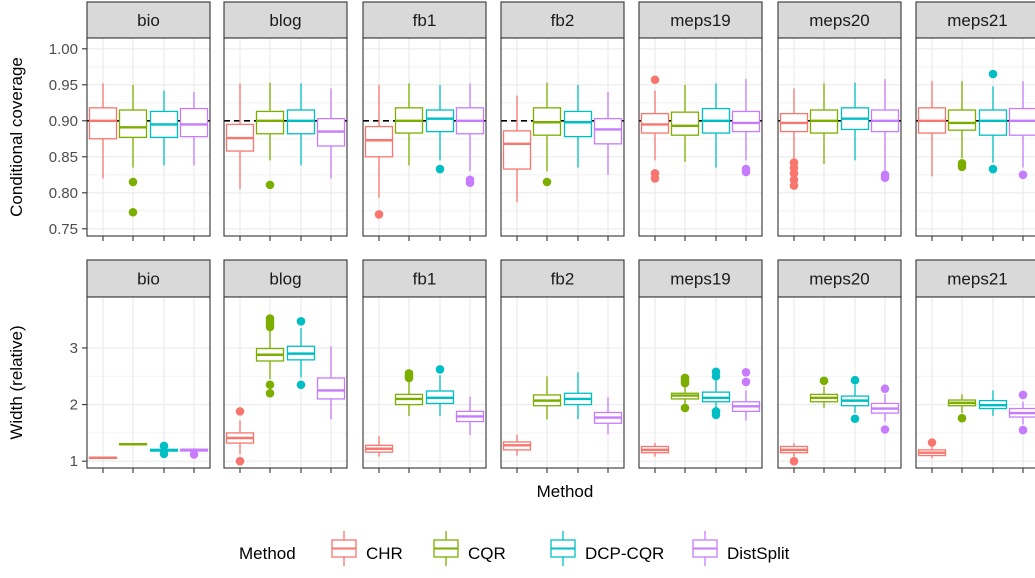 This screenshot has width=1035, height=578. I want to click on y-tick-label: 3, so click(74, 348).